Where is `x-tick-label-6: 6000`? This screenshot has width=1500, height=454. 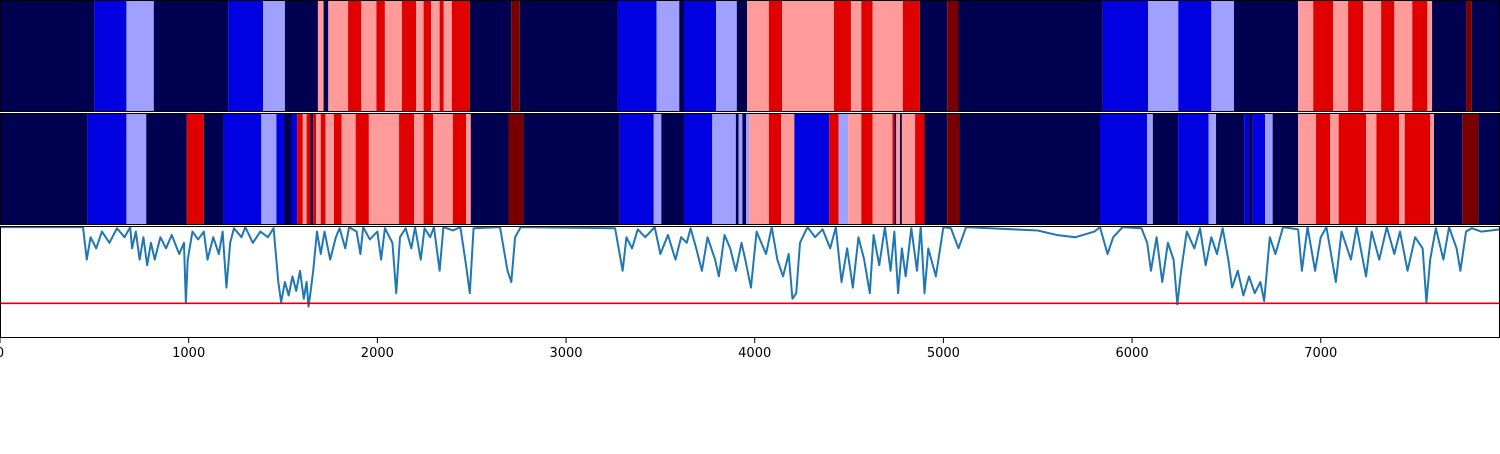 x-tick-label-6: 6000 is located at coordinates (1132, 353).